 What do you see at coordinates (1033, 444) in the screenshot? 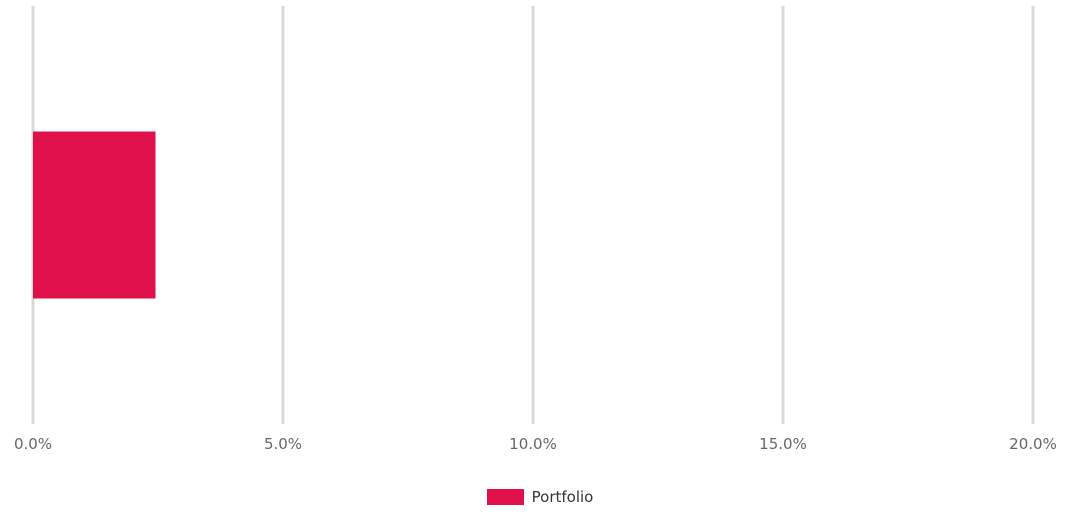
I see `x-tick-label-4: 20.0%` at bounding box center [1033, 444].